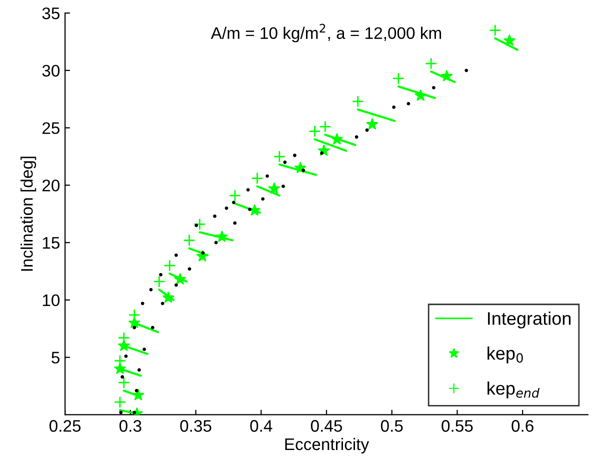  I want to click on x-tick-label: 0.45, so click(326, 426).